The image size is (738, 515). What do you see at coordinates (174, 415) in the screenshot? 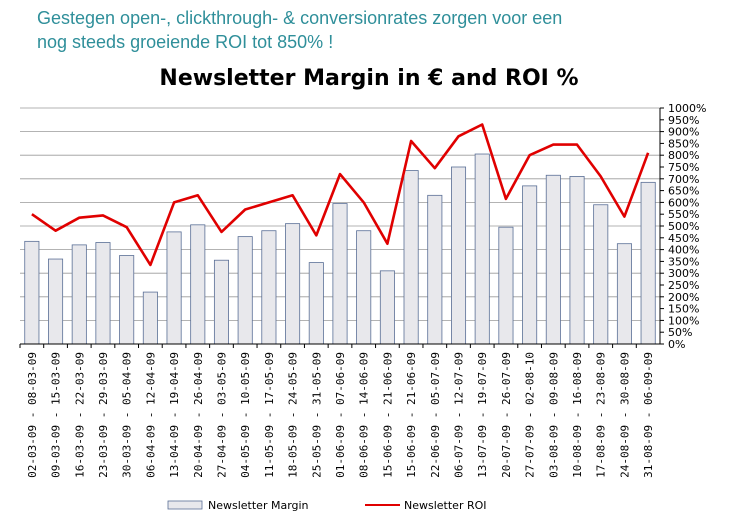
I see `x-tick-label: 13-04-09 - 19-04-09` at bounding box center [174, 415].